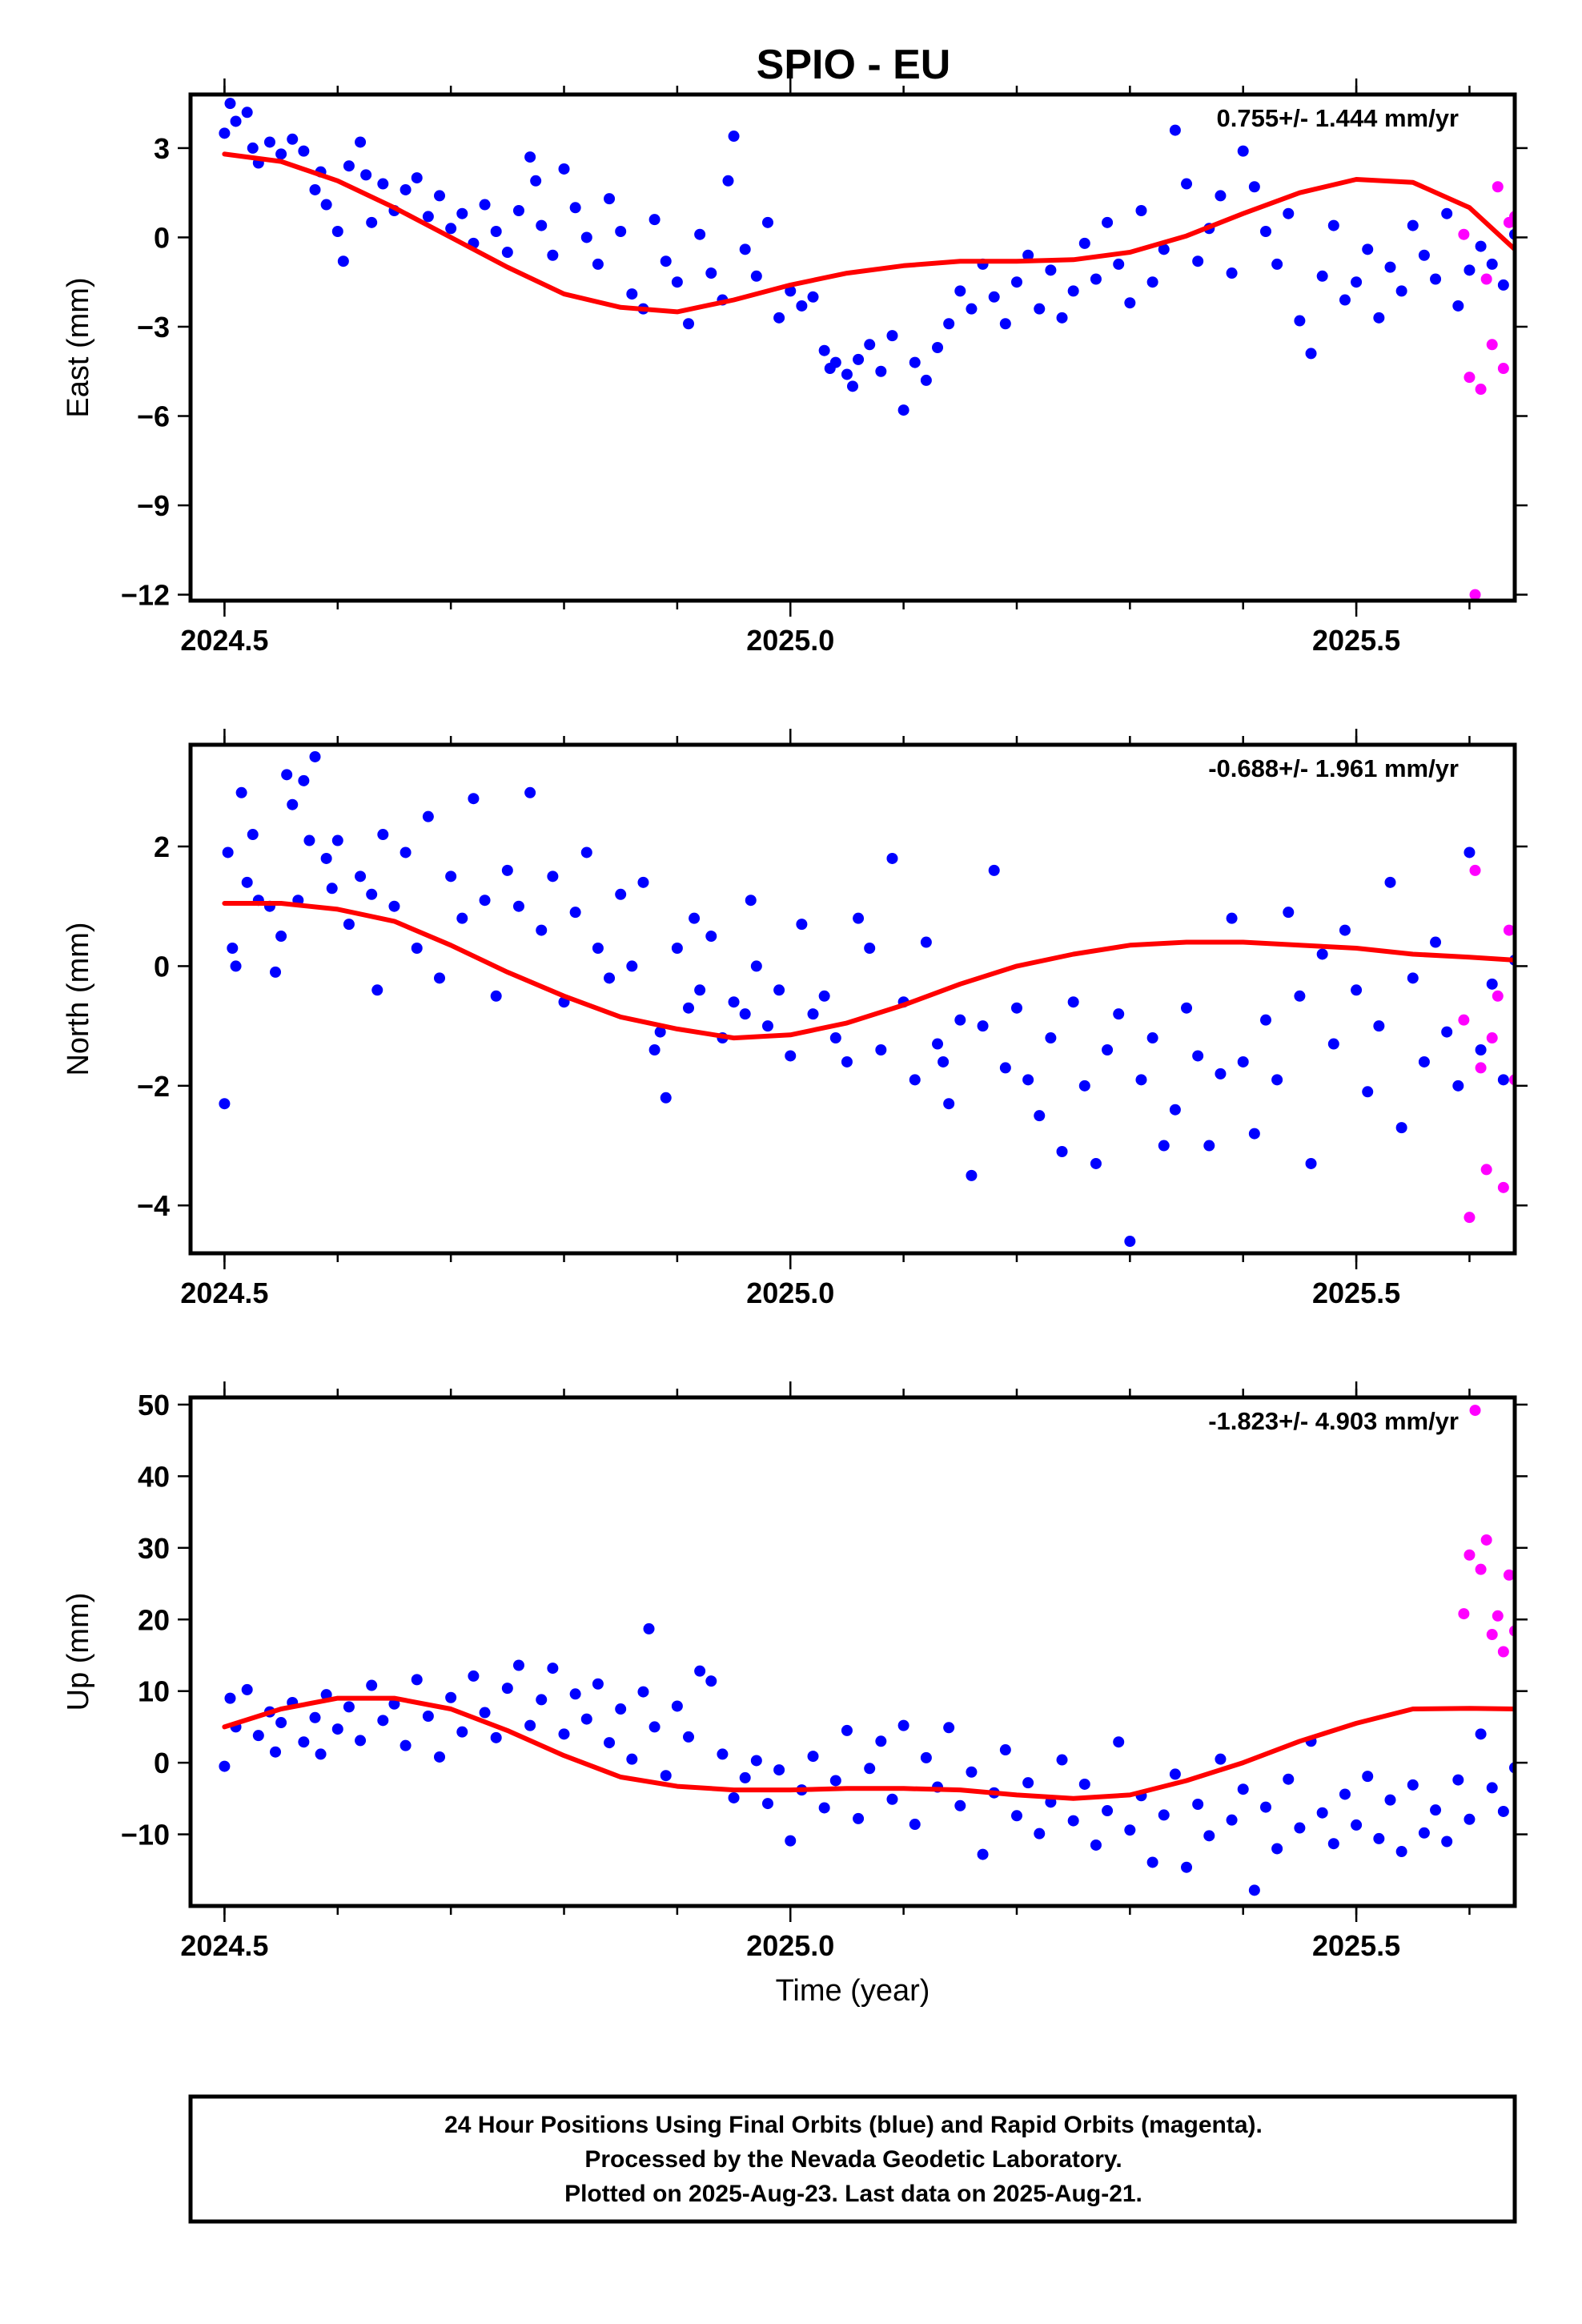  I want to click on y-tick-label: −10, so click(145, 1835).